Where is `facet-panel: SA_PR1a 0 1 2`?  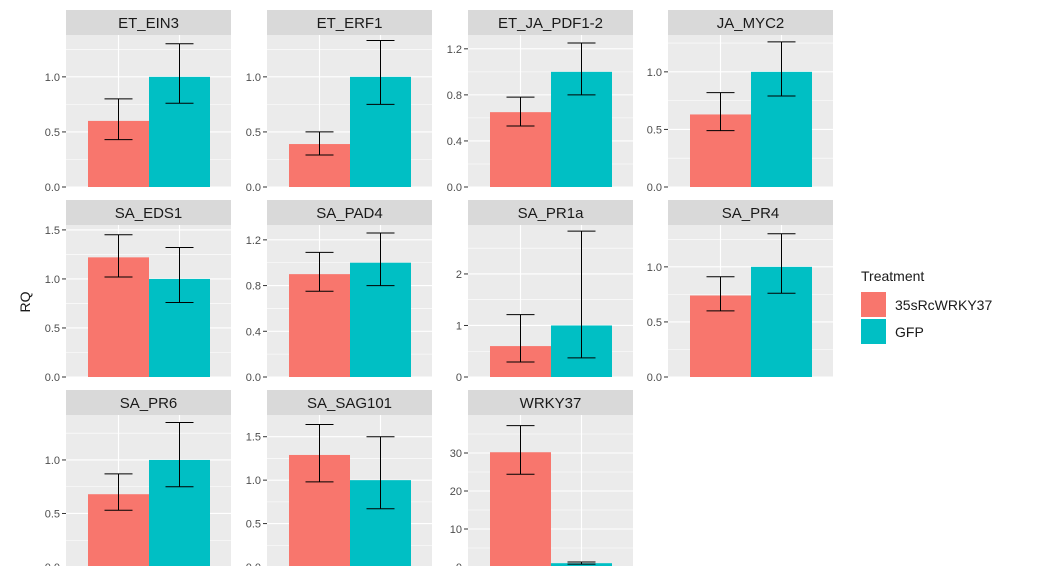
facet-panel: SA_PR1a 0 1 2 is located at coordinates (544, 292).